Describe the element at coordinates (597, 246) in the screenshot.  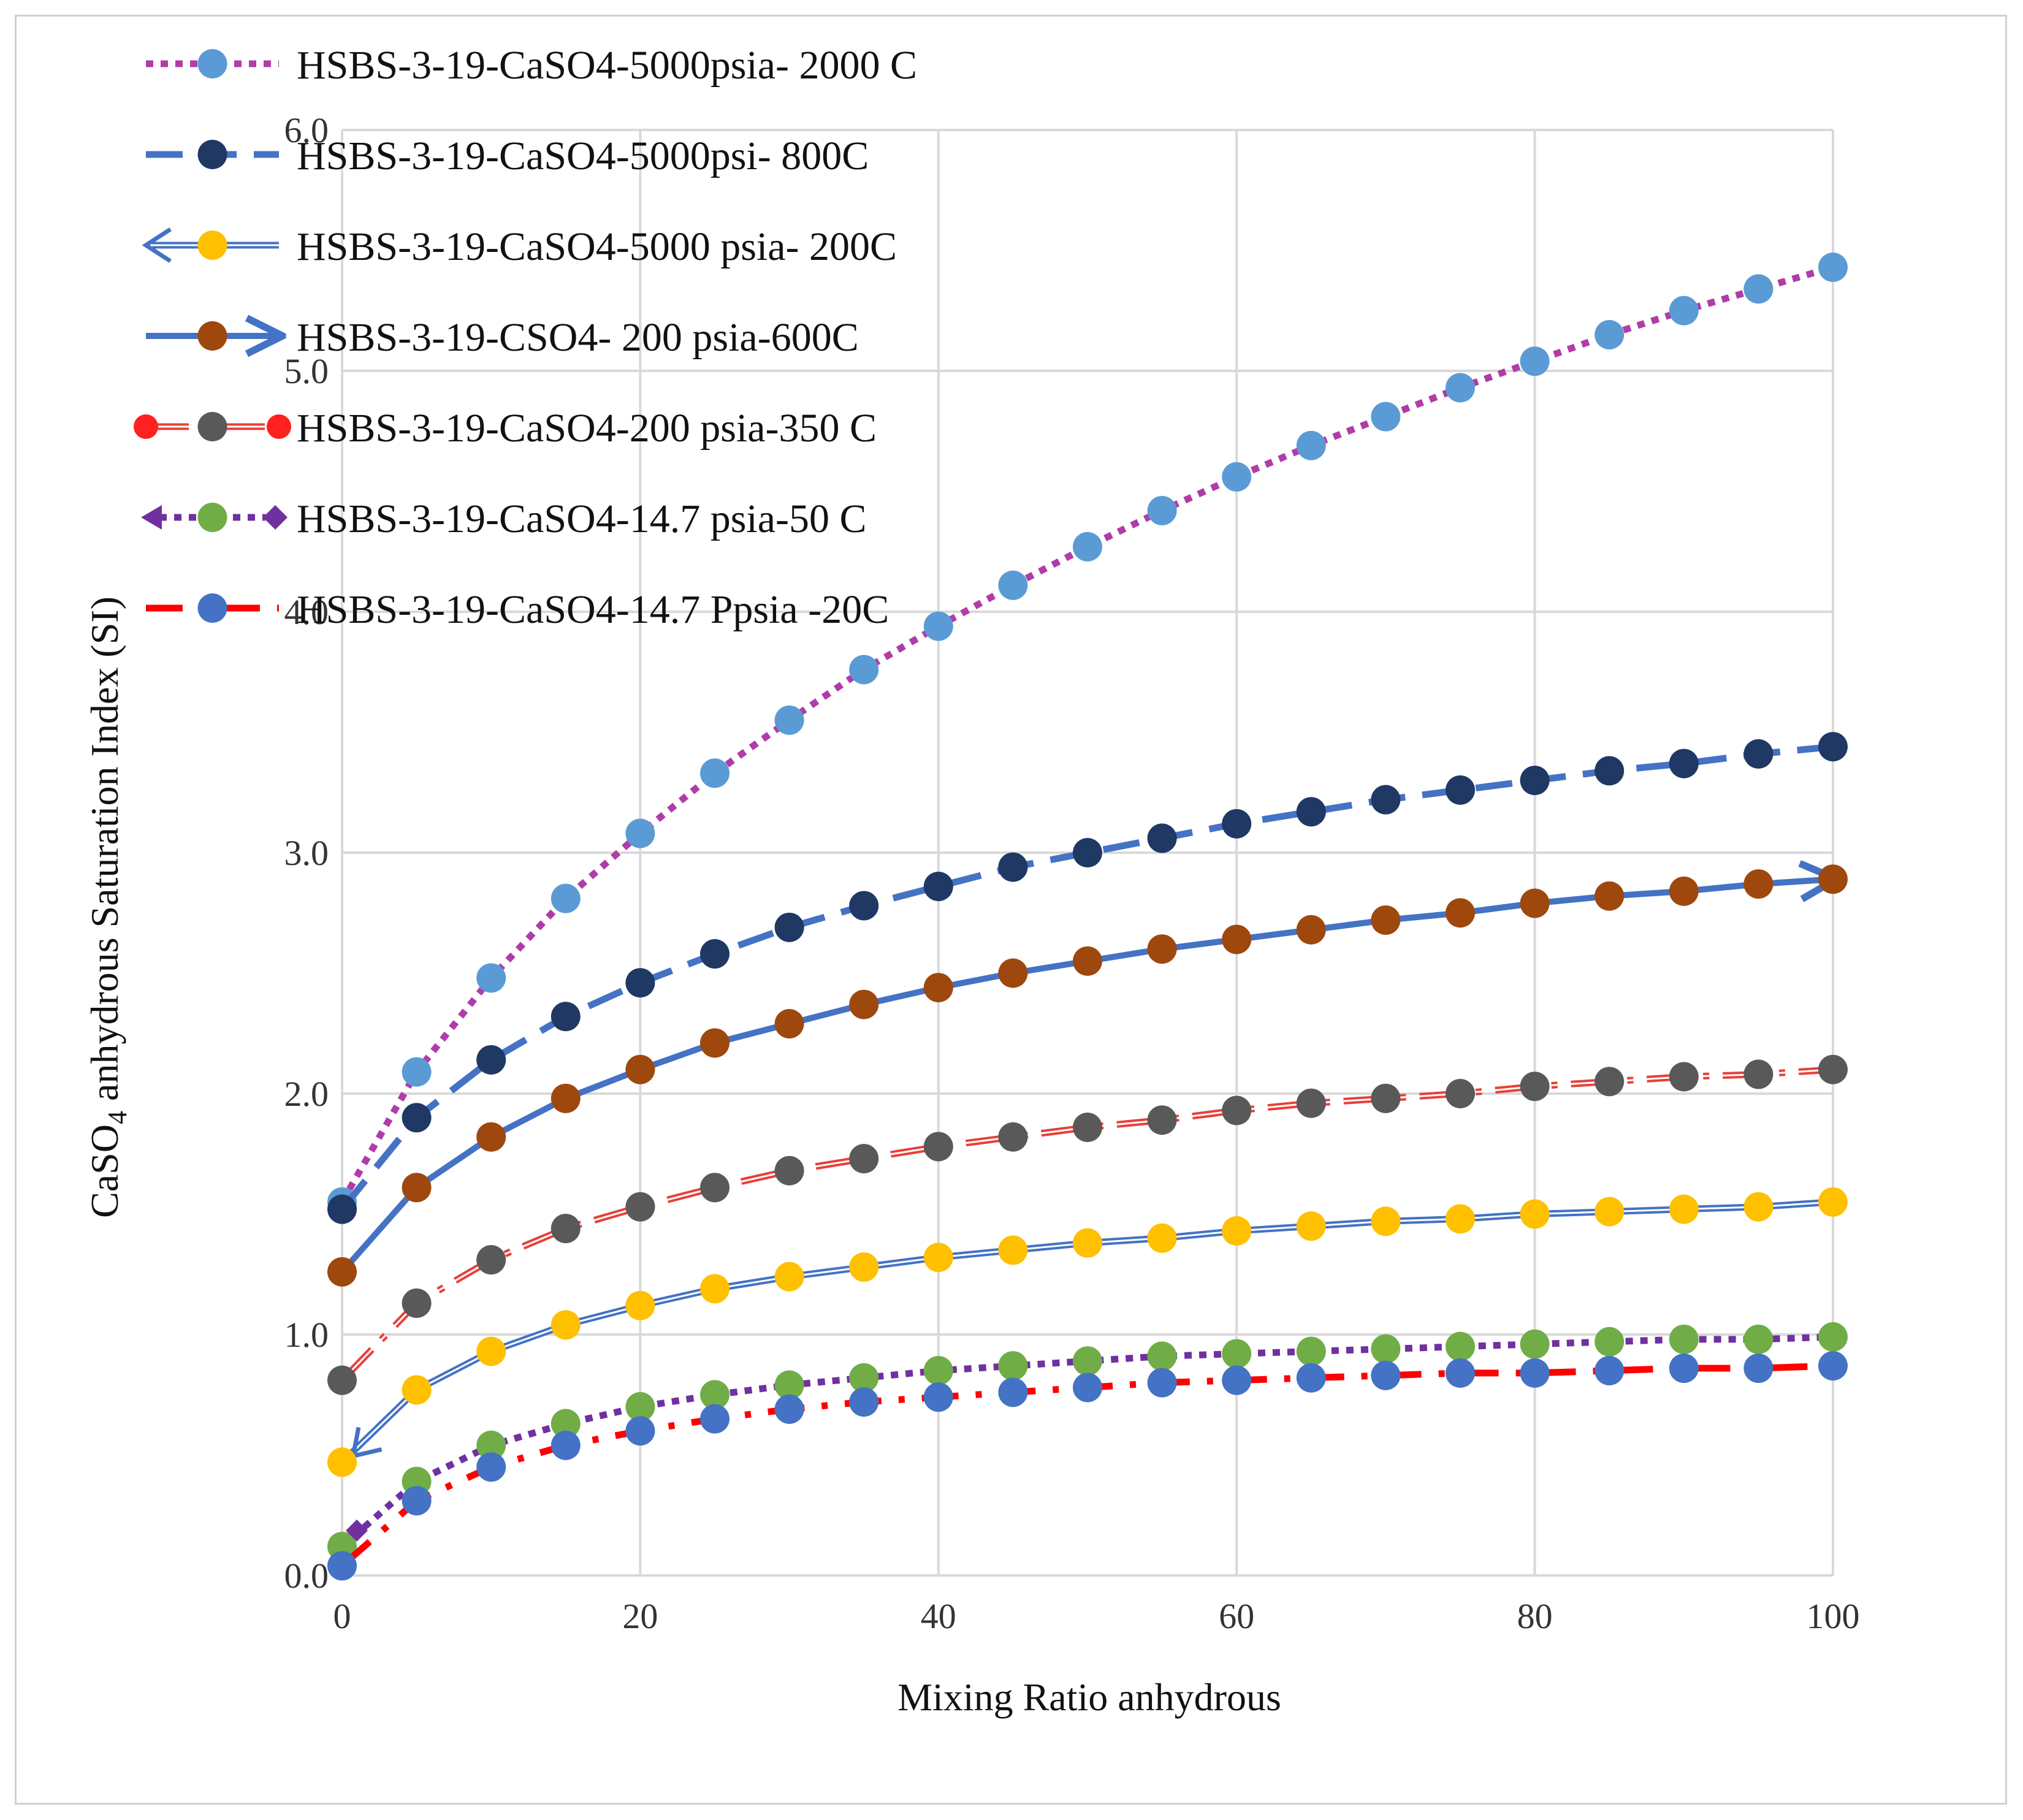
I see `legend-label: HSBS-3-19-CaSO4-5000 psia- 200C` at that location.